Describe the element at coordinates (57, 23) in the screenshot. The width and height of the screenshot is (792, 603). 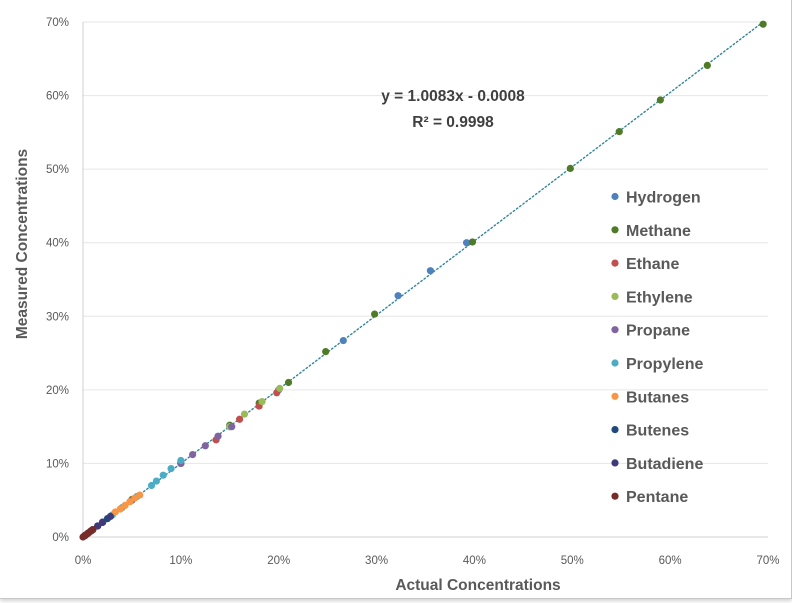
I see `y-tick-label: 70%` at that location.